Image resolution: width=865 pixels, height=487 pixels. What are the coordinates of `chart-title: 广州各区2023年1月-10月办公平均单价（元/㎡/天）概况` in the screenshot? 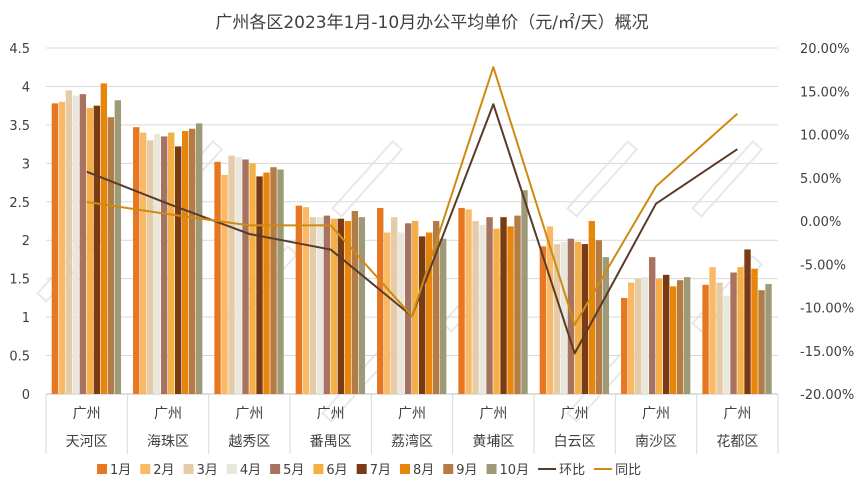 It's located at (431, 23).